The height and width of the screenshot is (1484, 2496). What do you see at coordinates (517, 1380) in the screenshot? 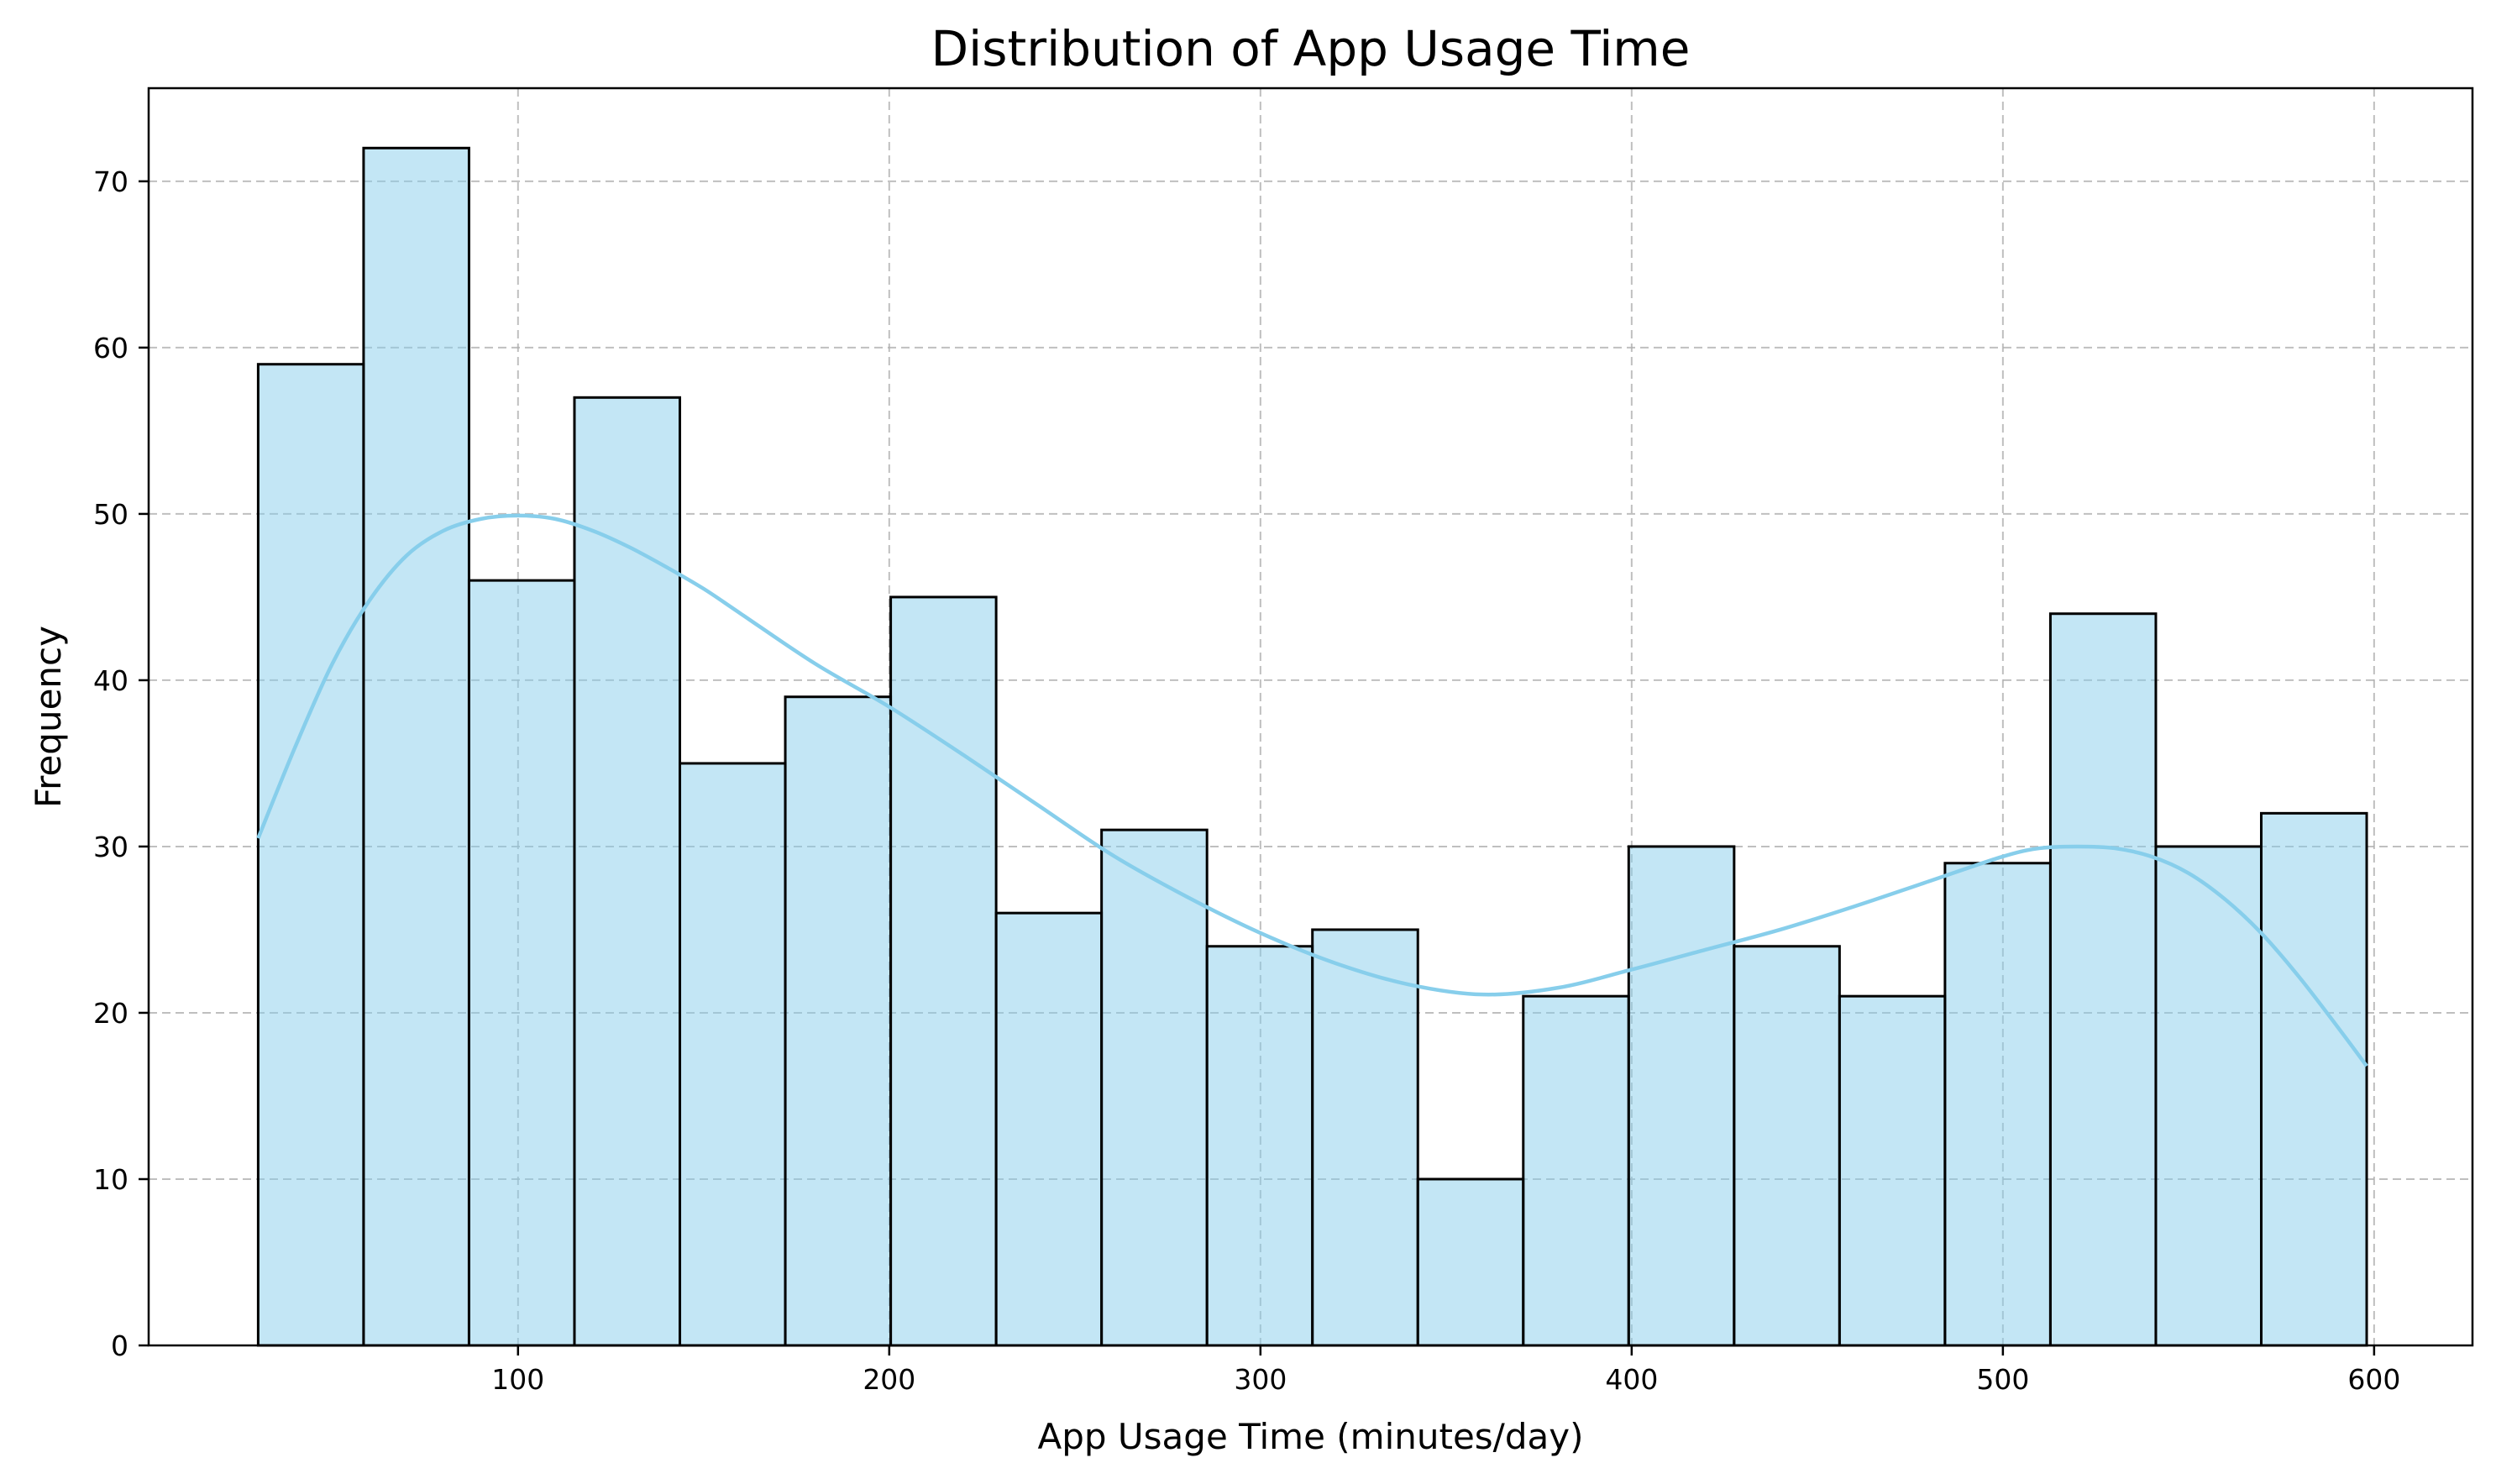
I see `x-tick-label: 100` at bounding box center [517, 1380].